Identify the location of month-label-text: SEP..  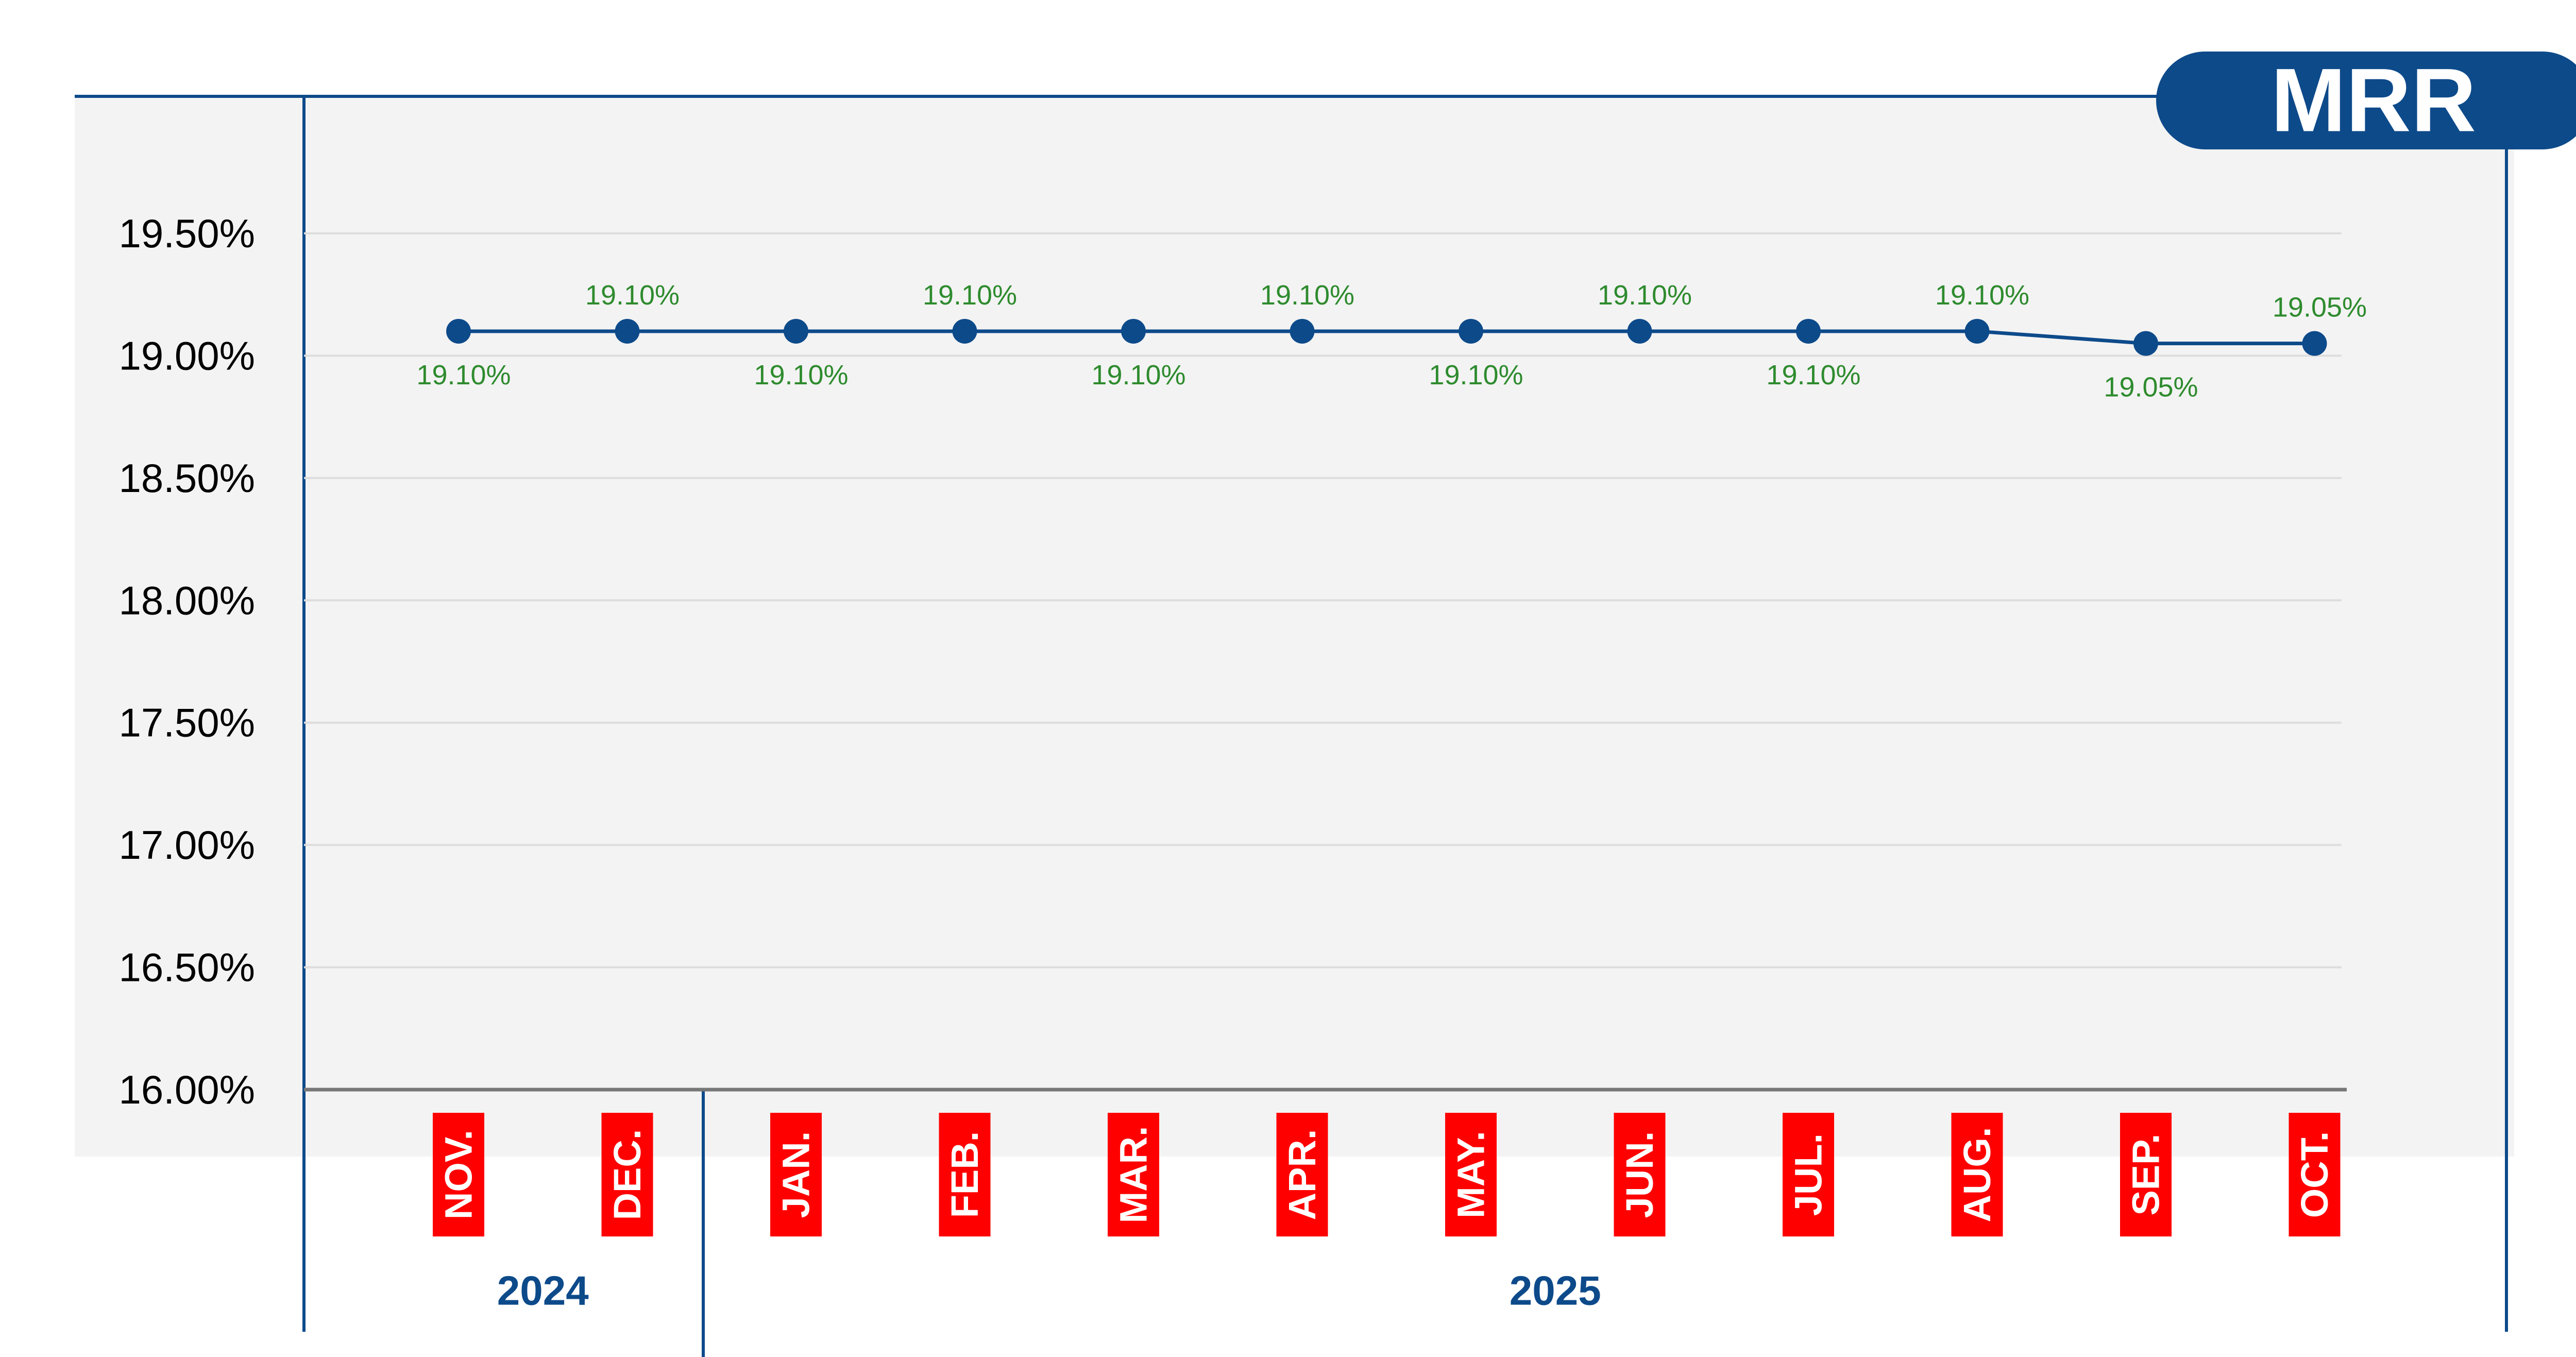
(2146, 1174).